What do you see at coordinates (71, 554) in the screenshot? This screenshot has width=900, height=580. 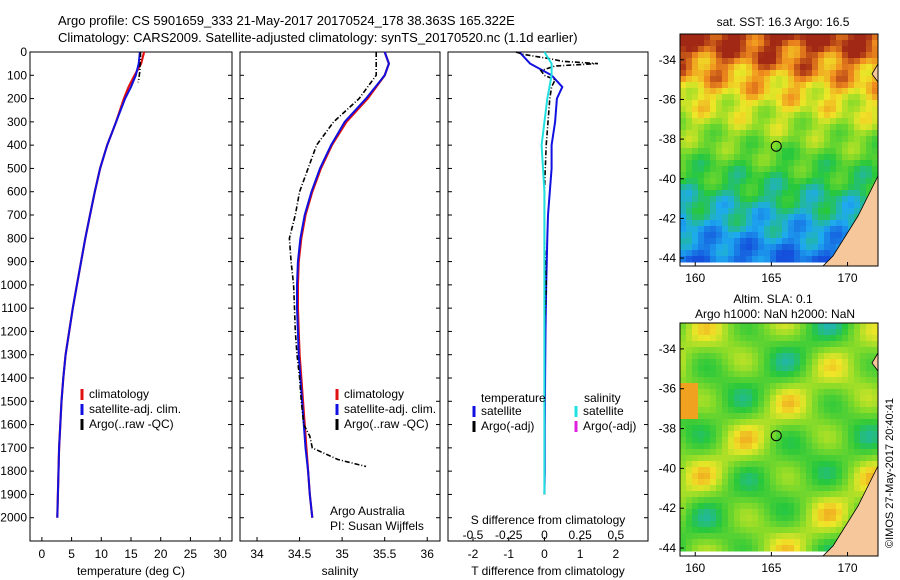 I see `x-tick-label: 5` at bounding box center [71, 554].